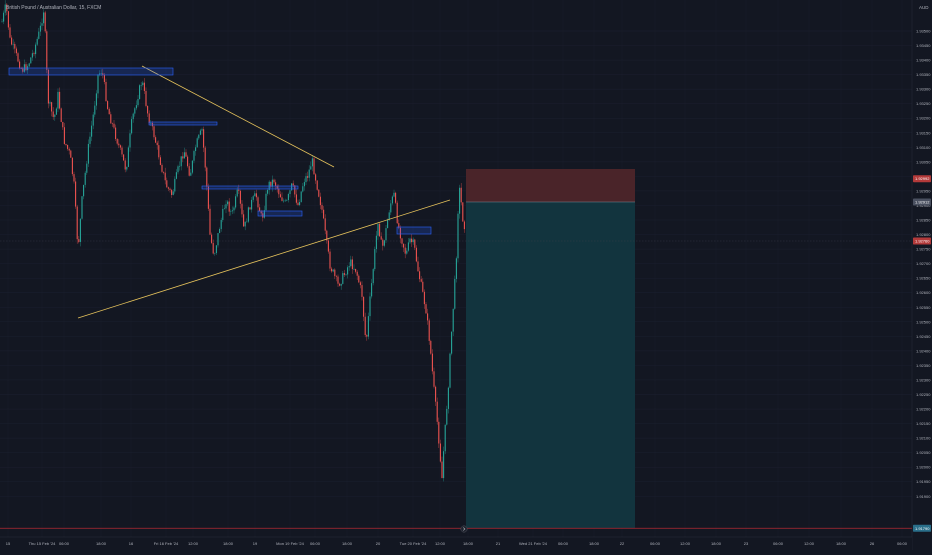 The width and height of the screenshot is (932, 555). I want to click on price-label: 1.93050, so click(923, 161).